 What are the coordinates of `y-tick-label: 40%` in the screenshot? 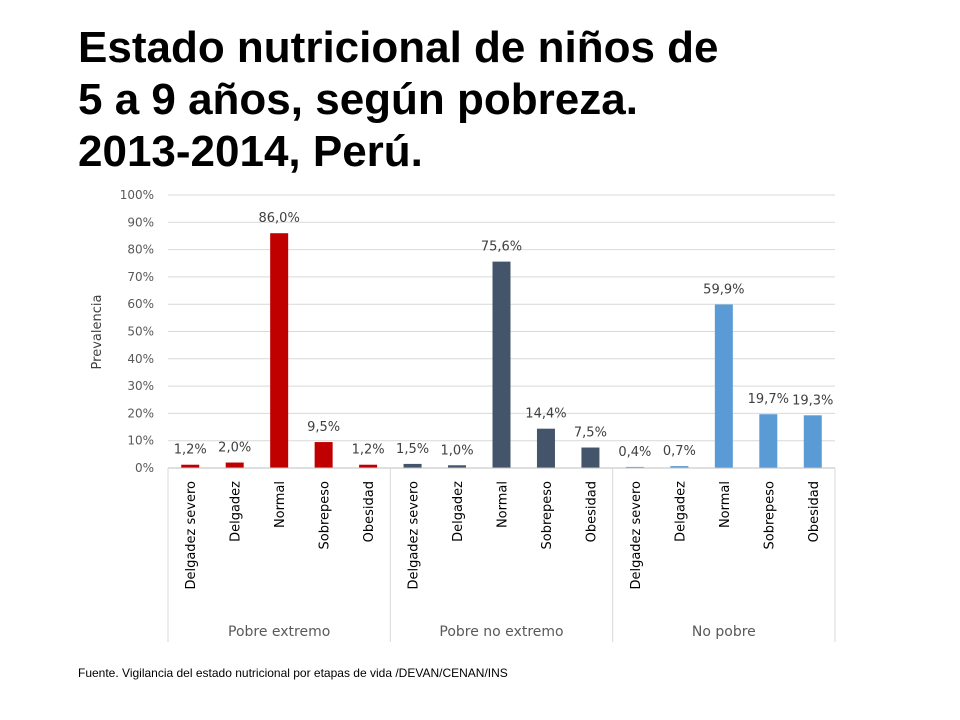 It's located at (140, 359).